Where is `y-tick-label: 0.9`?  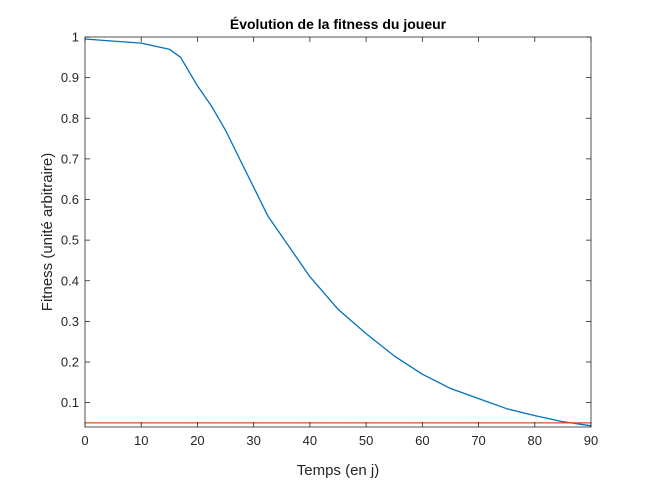 y-tick-label: 0.9 is located at coordinates (70, 77).